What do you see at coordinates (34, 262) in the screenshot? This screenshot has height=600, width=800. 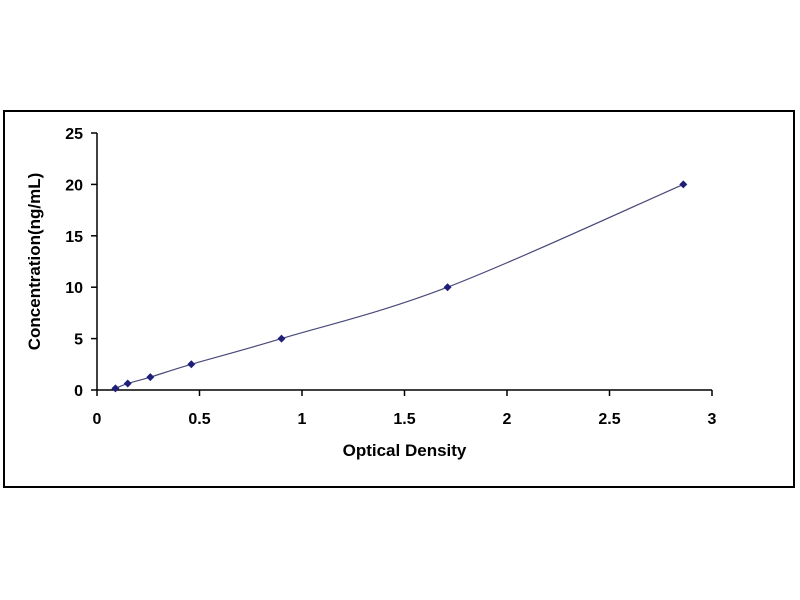 I see `y-axis-title: Concentration(ng/mL)` at bounding box center [34, 262].